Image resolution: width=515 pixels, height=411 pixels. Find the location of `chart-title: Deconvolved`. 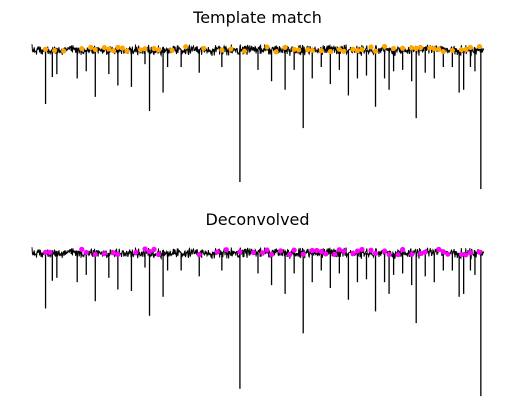

chart-title: Deconvolved is located at coordinates (257, 219).